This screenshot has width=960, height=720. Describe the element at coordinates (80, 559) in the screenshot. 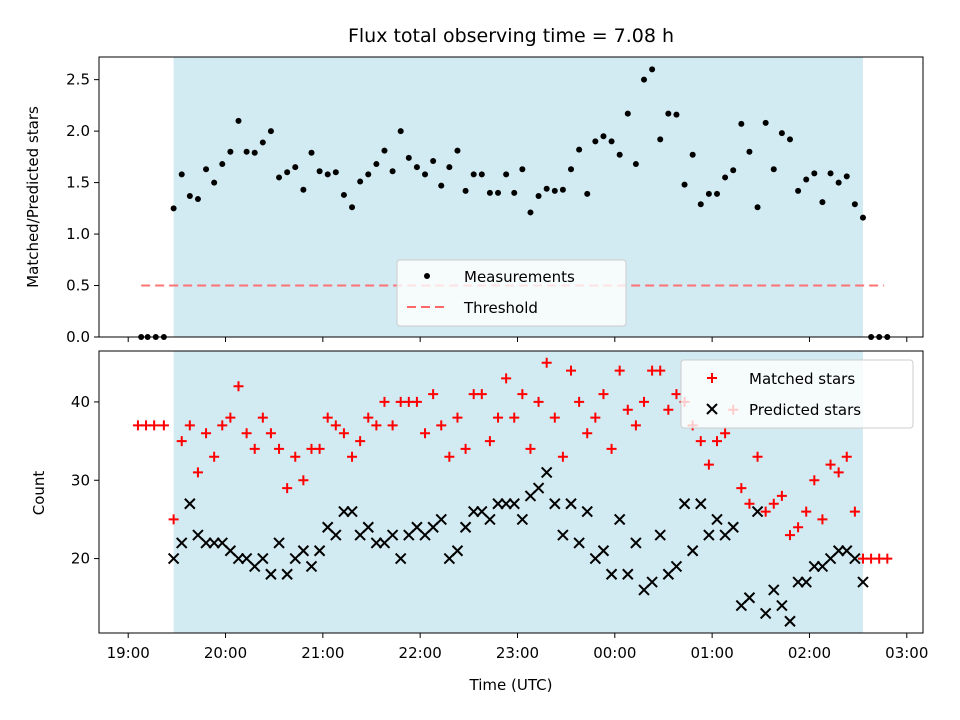

I see `y-tick-label: 20` at that location.